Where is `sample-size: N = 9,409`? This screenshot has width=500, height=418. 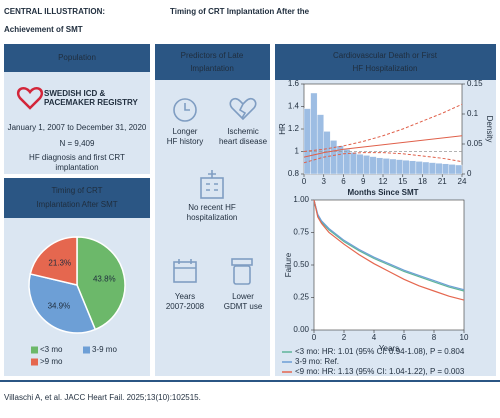 sample-size: N = 9,409 is located at coordinates (77, 143).